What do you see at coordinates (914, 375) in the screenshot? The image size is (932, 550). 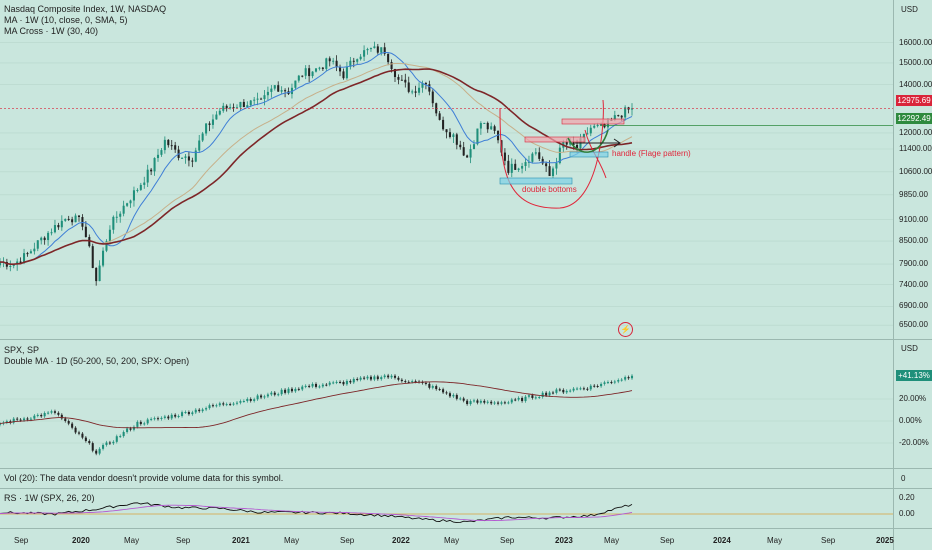 I see `spx-value-tag: +41.13%` at bounding box center [914, 375].